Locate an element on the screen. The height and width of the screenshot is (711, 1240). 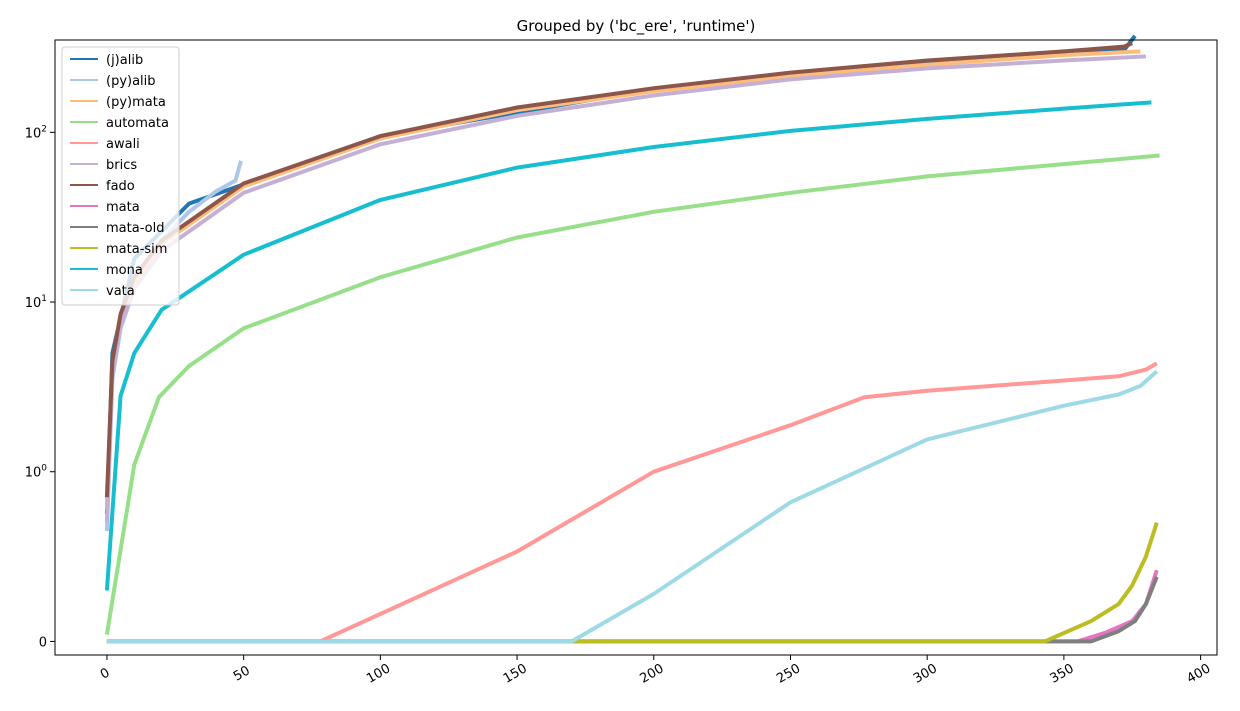
legend-label: mona is located at coordinates (124, 270).